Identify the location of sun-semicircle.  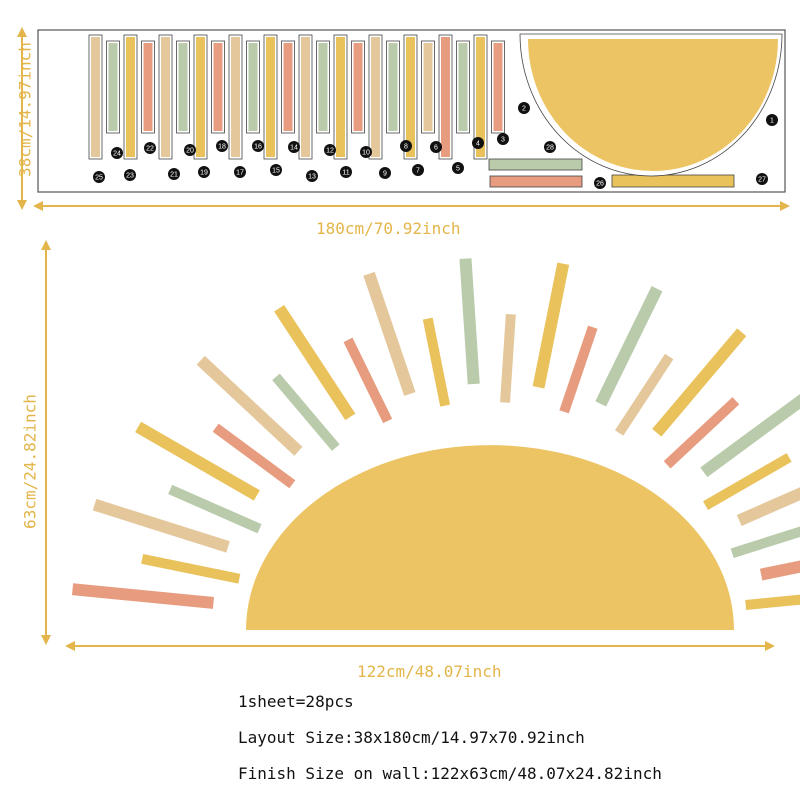
(490, 537).